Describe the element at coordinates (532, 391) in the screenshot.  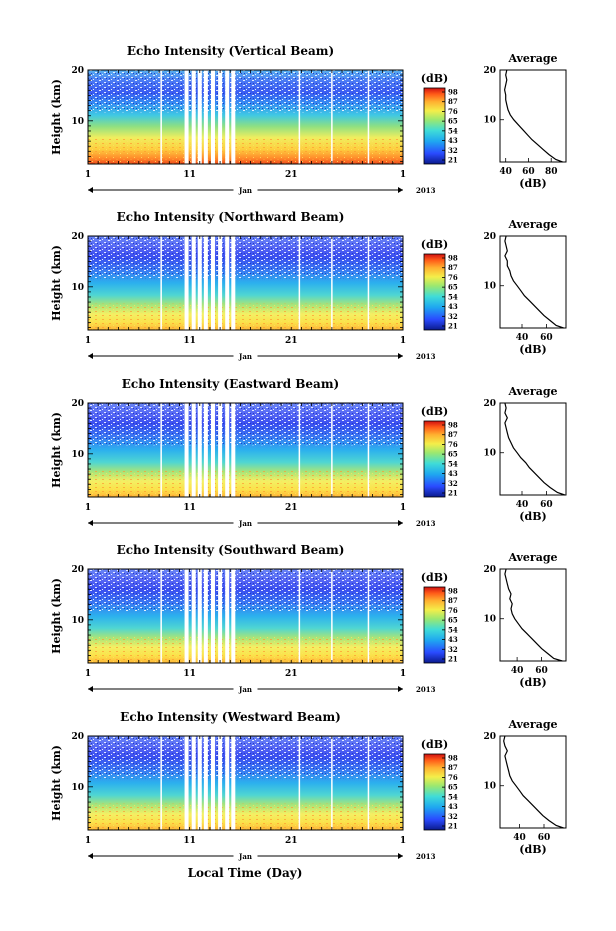
I see `average-title: Average` at that location.